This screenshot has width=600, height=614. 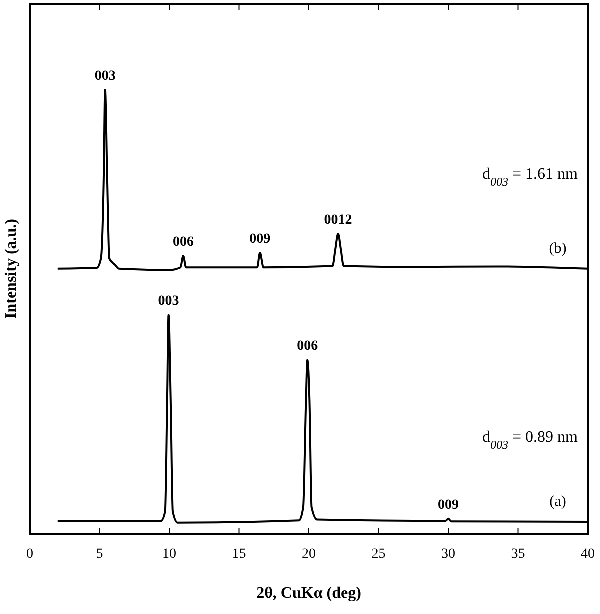 What do you see at coordinates (100, 554) in the screenshot?
I see `x-tick-label: 5` at bounding box center [100, 554].